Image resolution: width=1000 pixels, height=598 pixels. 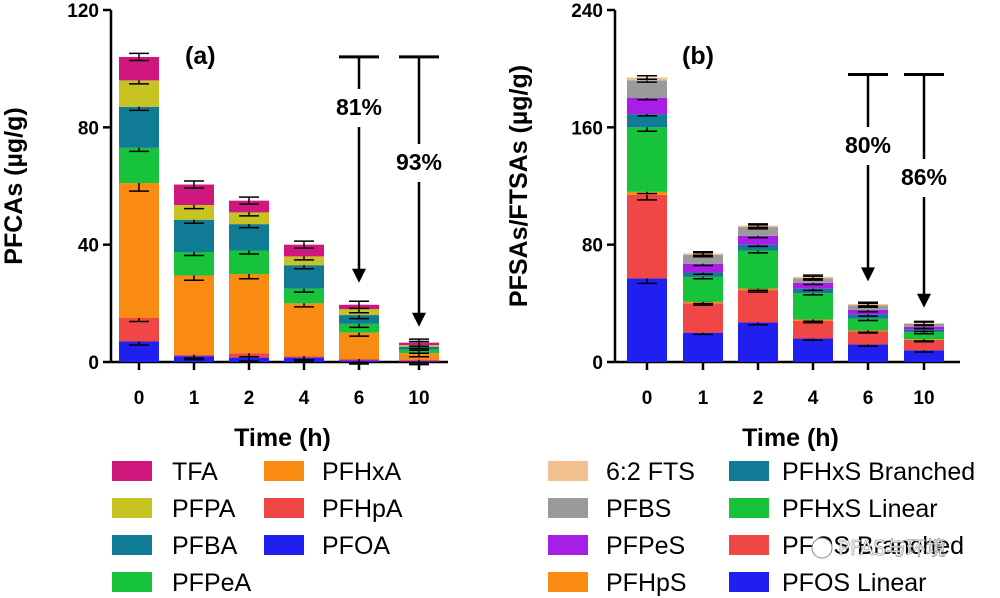 I want to click on y-tick-label: 240, so click(x=587, y=11).